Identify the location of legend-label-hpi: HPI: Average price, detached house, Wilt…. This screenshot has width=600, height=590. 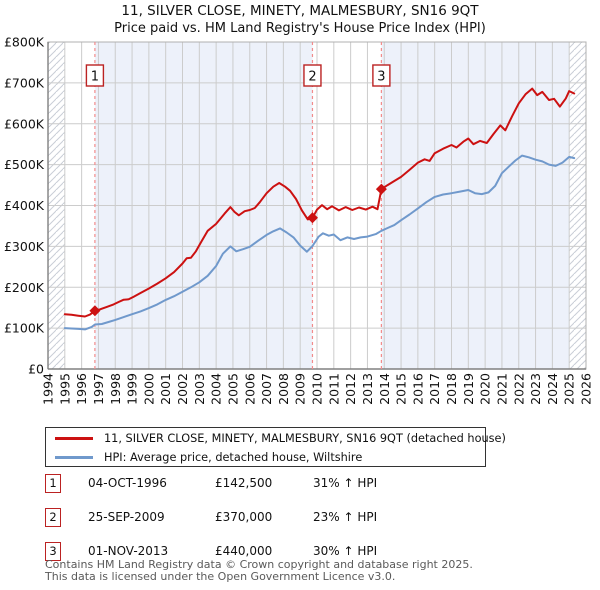
(233, 457).